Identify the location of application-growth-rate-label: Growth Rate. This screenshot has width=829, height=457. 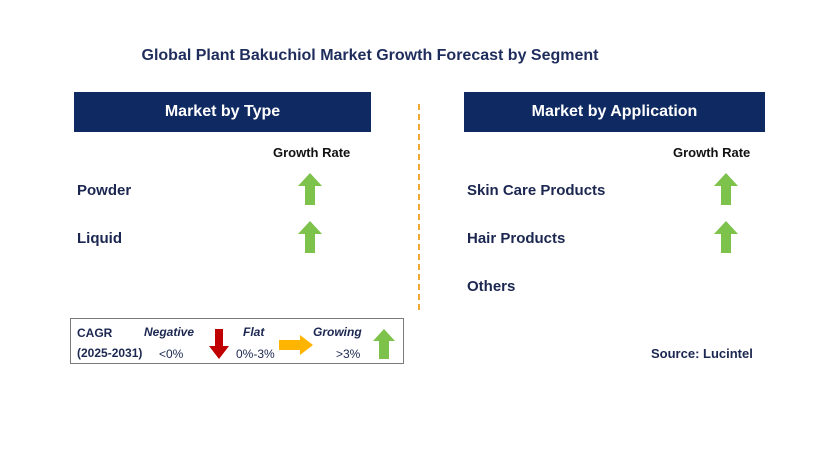
(712, 152).